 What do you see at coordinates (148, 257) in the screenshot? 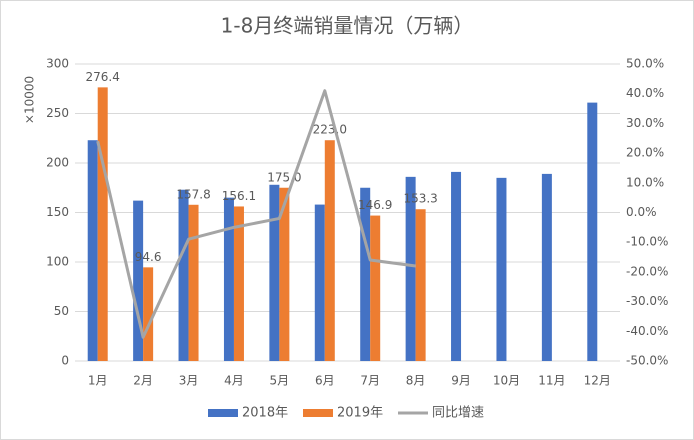
I see `data-label: 94.6` at bounding box center [148, 257].